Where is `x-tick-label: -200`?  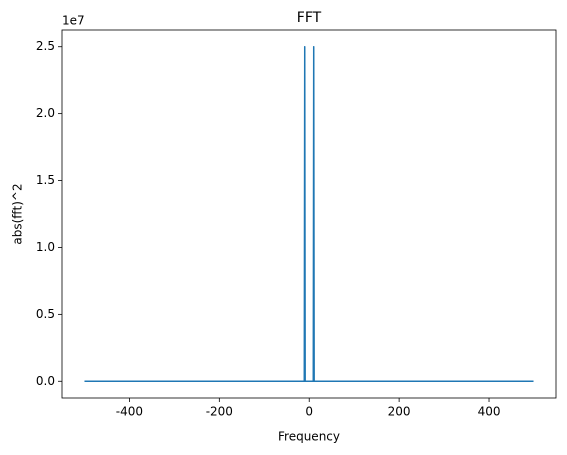
x-tick-label: -200 is located at coordinates (219, 412).